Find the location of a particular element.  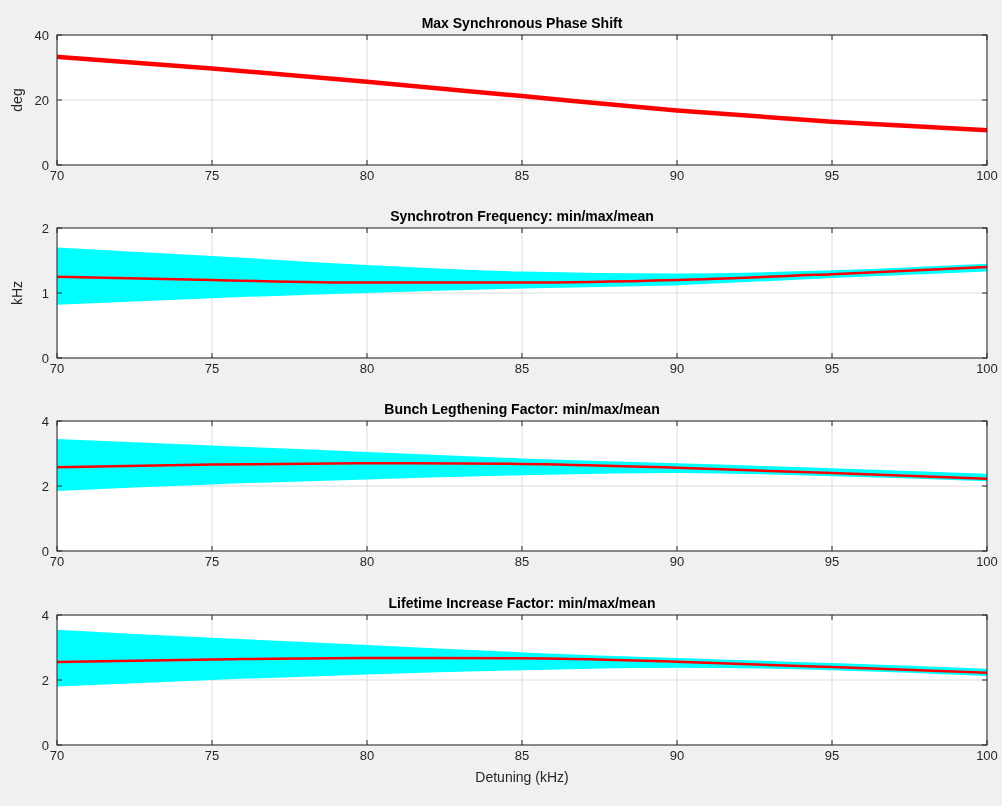

chart-title: Max Synchronous Phase Shift is located at coordinates (522, 23).